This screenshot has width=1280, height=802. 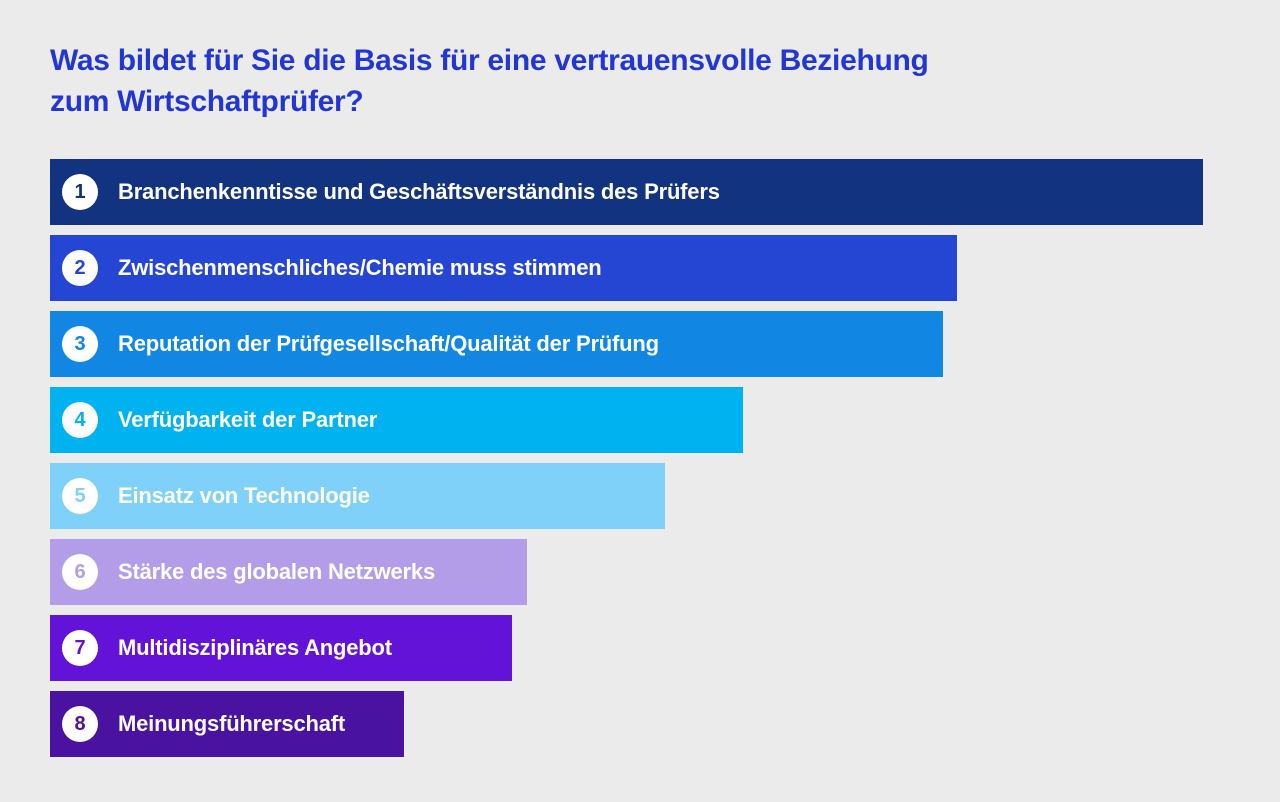 I want to click on rank-badge: 5, so click(x=80, y=496).